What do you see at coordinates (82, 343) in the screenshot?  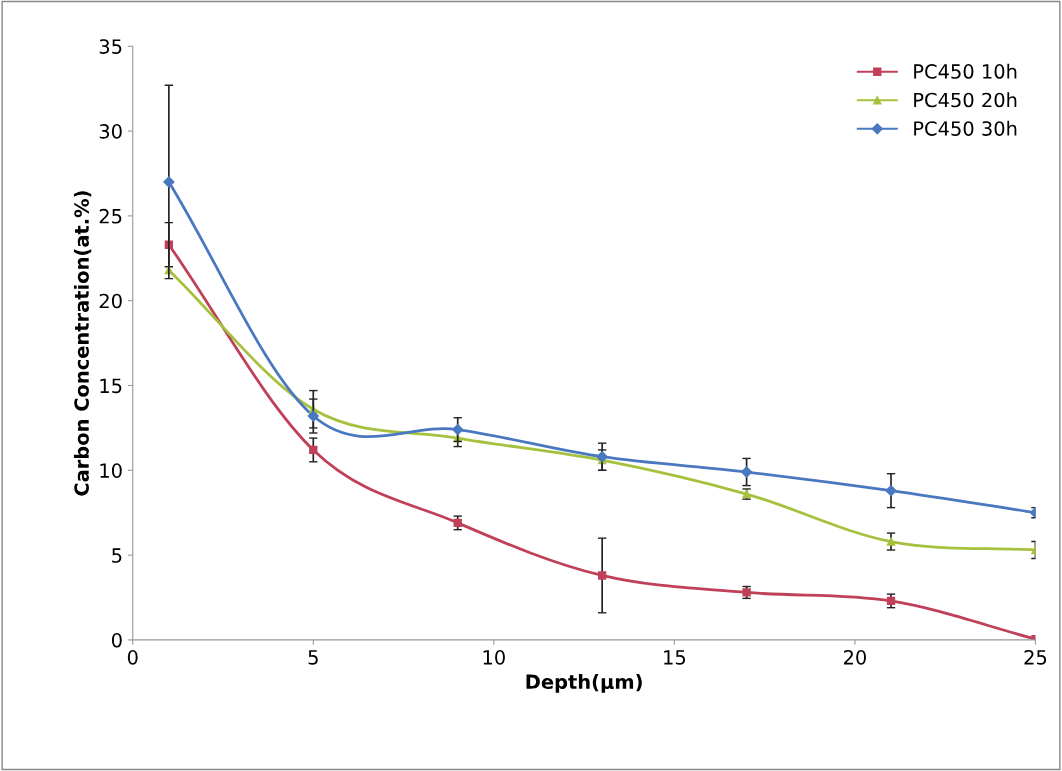 I see `y-axis-title: Carbon Concentration(at.%)` at bounding box center [82, 343].